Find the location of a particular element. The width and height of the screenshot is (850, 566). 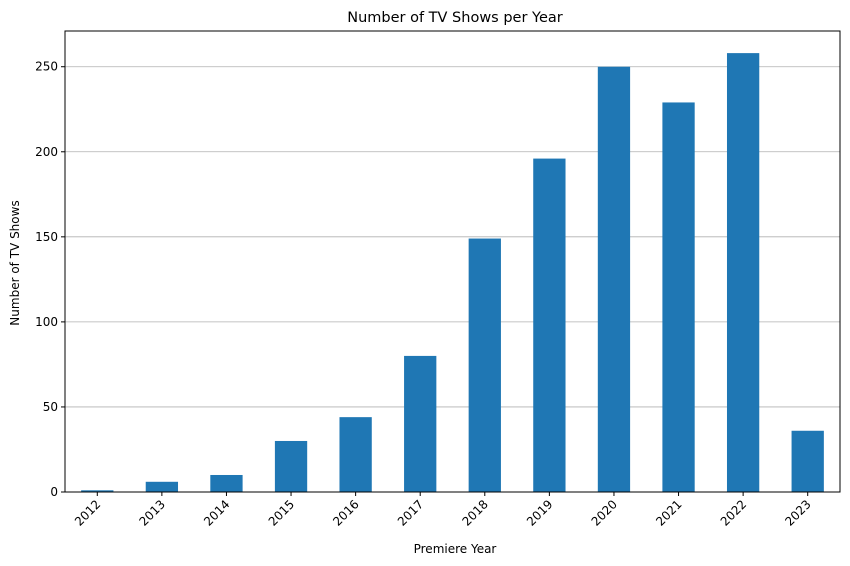

bar-2012 is located at coordinates (97, 491).